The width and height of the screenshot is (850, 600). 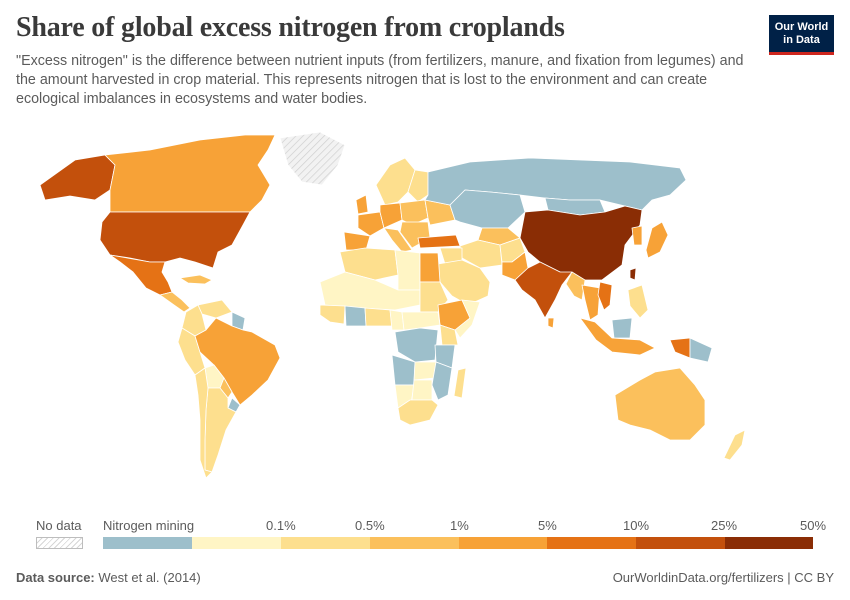 I want to click on data-source: Data source: West et al. (2014), so click(x=108, y=577).